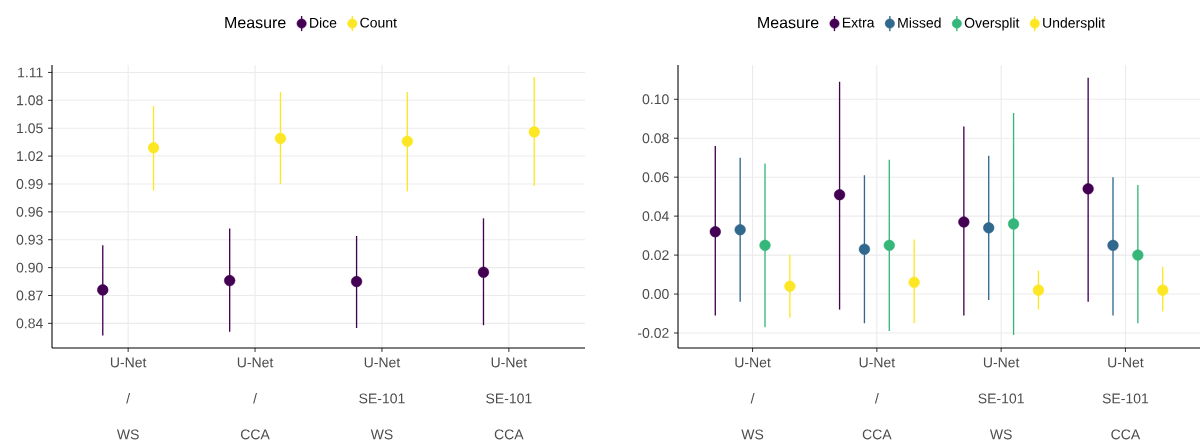 This screenshot has height=447, width=1202. I want to click on y-tick-label: 0.06, so click(655, 177).